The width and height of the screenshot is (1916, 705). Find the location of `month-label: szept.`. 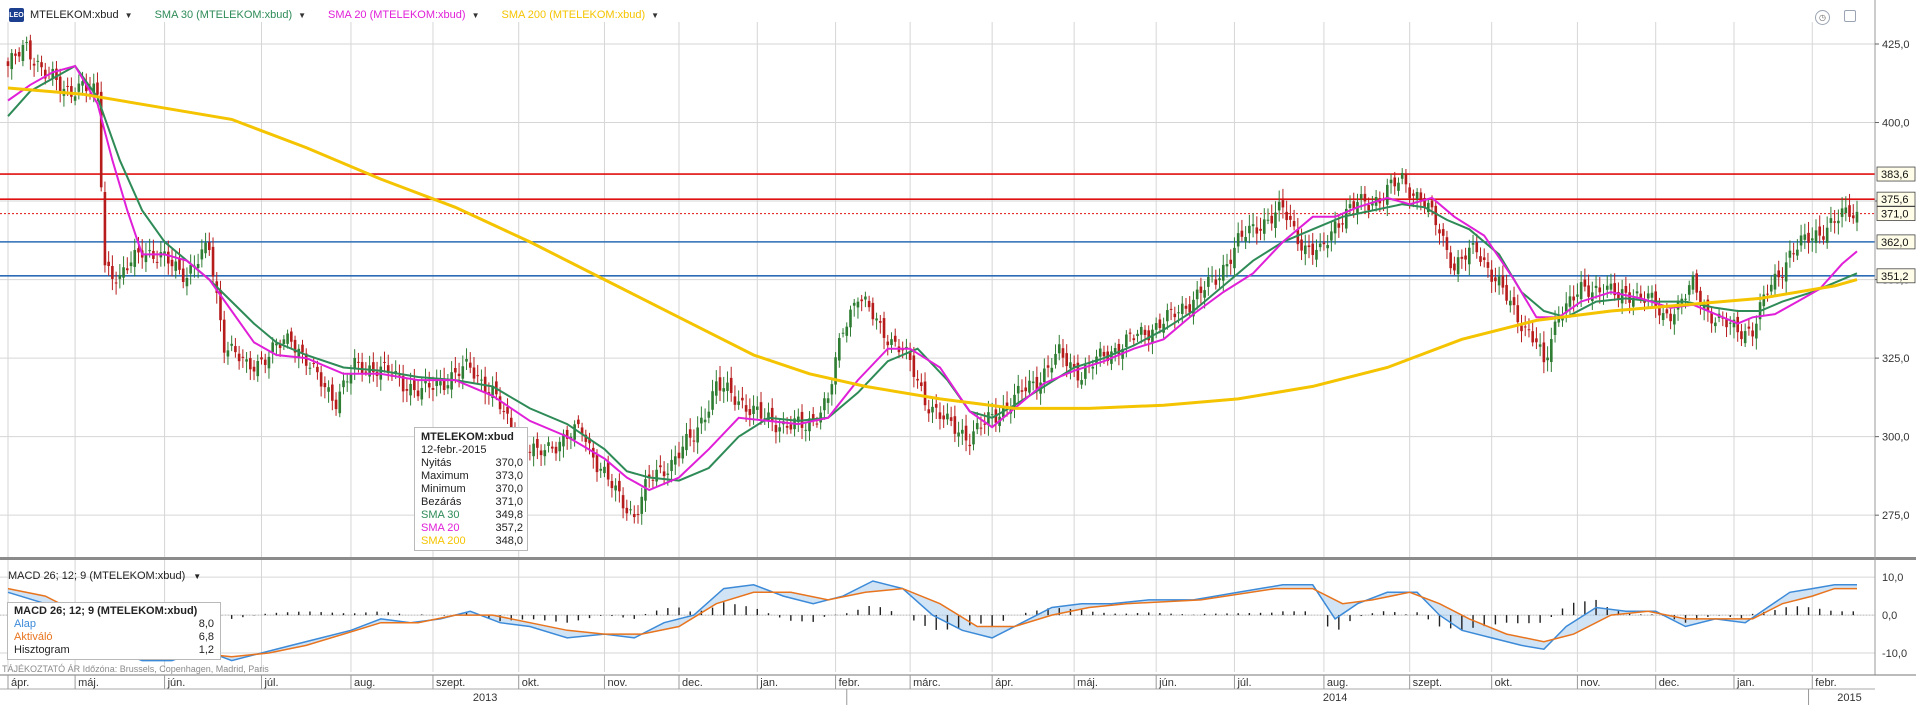

month-label: szept. is located at coordinates (450, 683).